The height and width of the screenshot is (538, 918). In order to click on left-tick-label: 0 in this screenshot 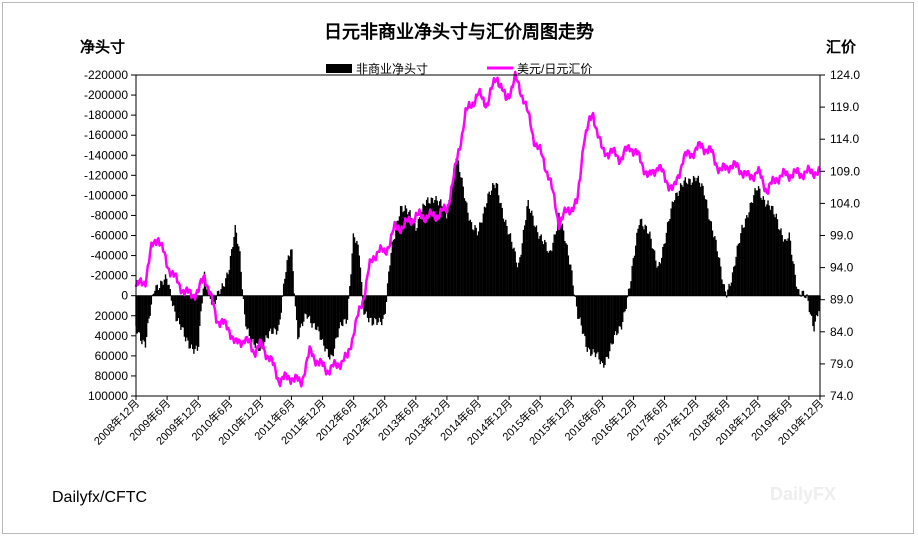, I will do `click(124, 296)`.